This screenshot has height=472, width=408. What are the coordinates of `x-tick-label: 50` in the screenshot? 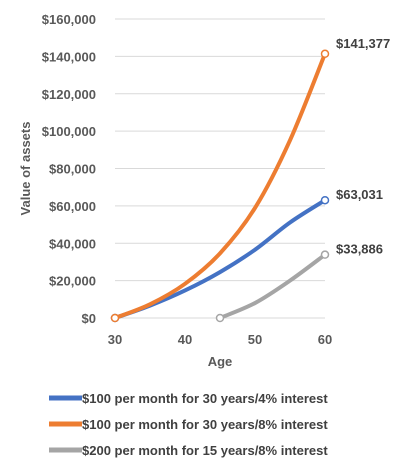 It's located at (255, 339).